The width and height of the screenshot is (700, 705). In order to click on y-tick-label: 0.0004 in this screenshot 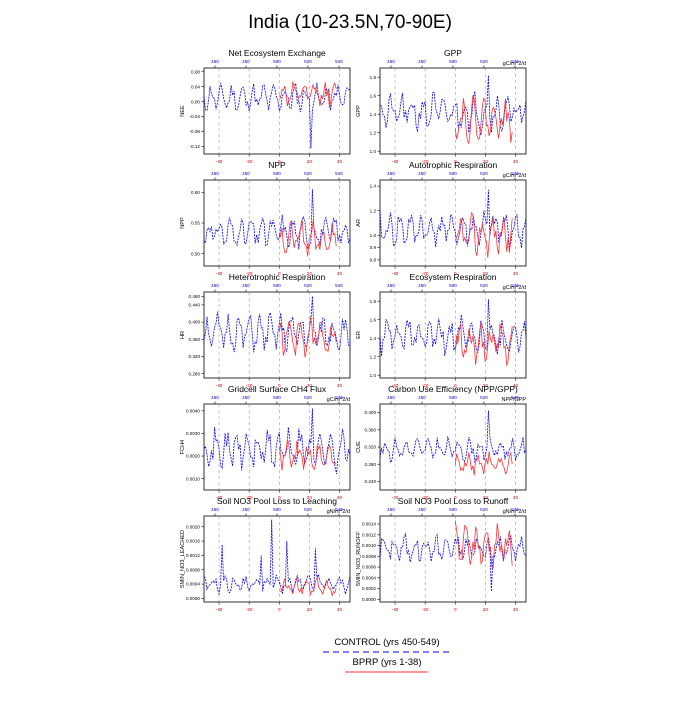, I will do `click(193, 584)`.